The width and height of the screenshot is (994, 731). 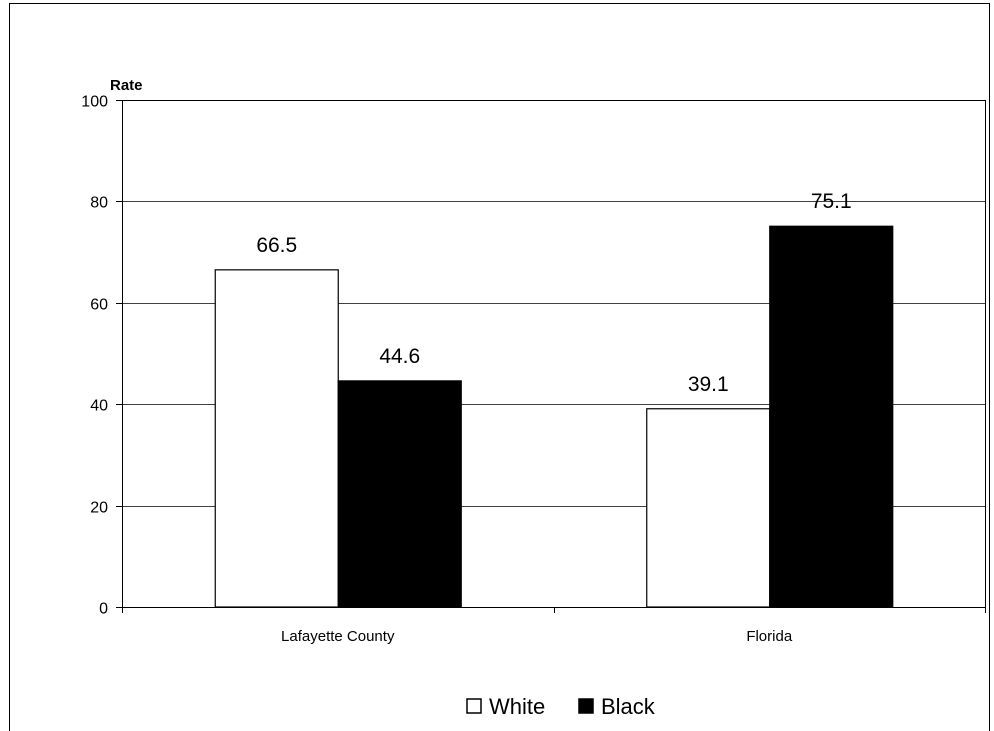 What do you see at coordinates (99, 305) in the screenshot?
I see `y-tick-label: 60` at bounding box center [99, 305].